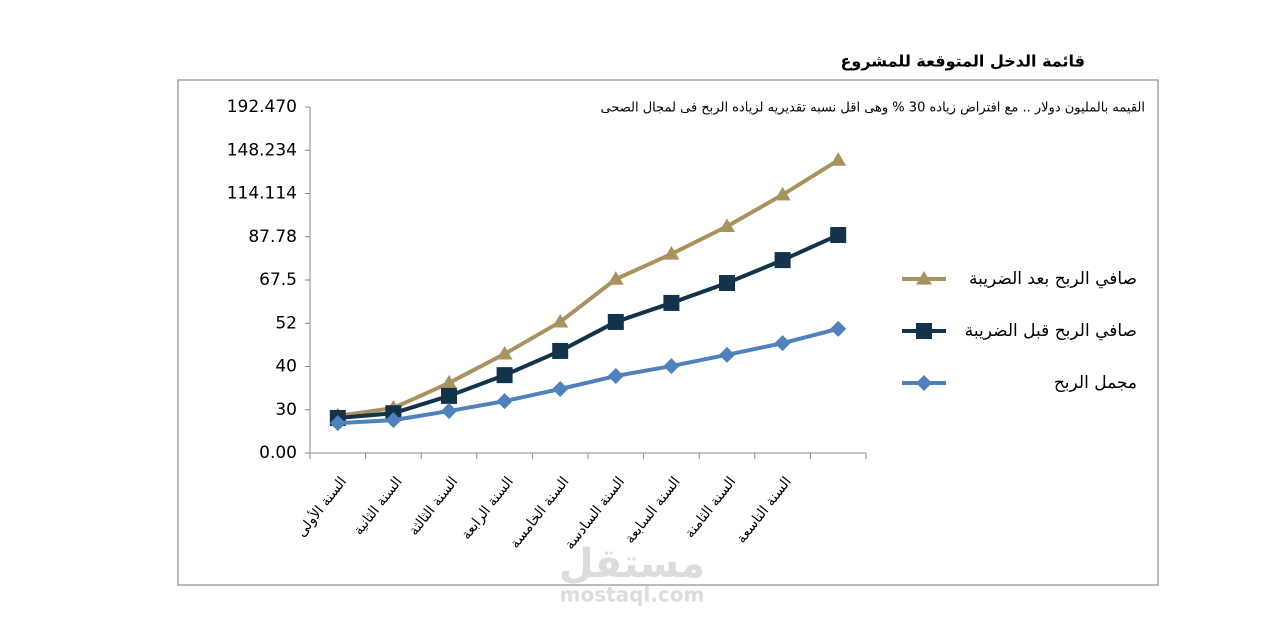  What do you see at coordinates (632, 595) in the screenshot?
I see `watermark: mostaql.com` at bounding box center [632, 595].